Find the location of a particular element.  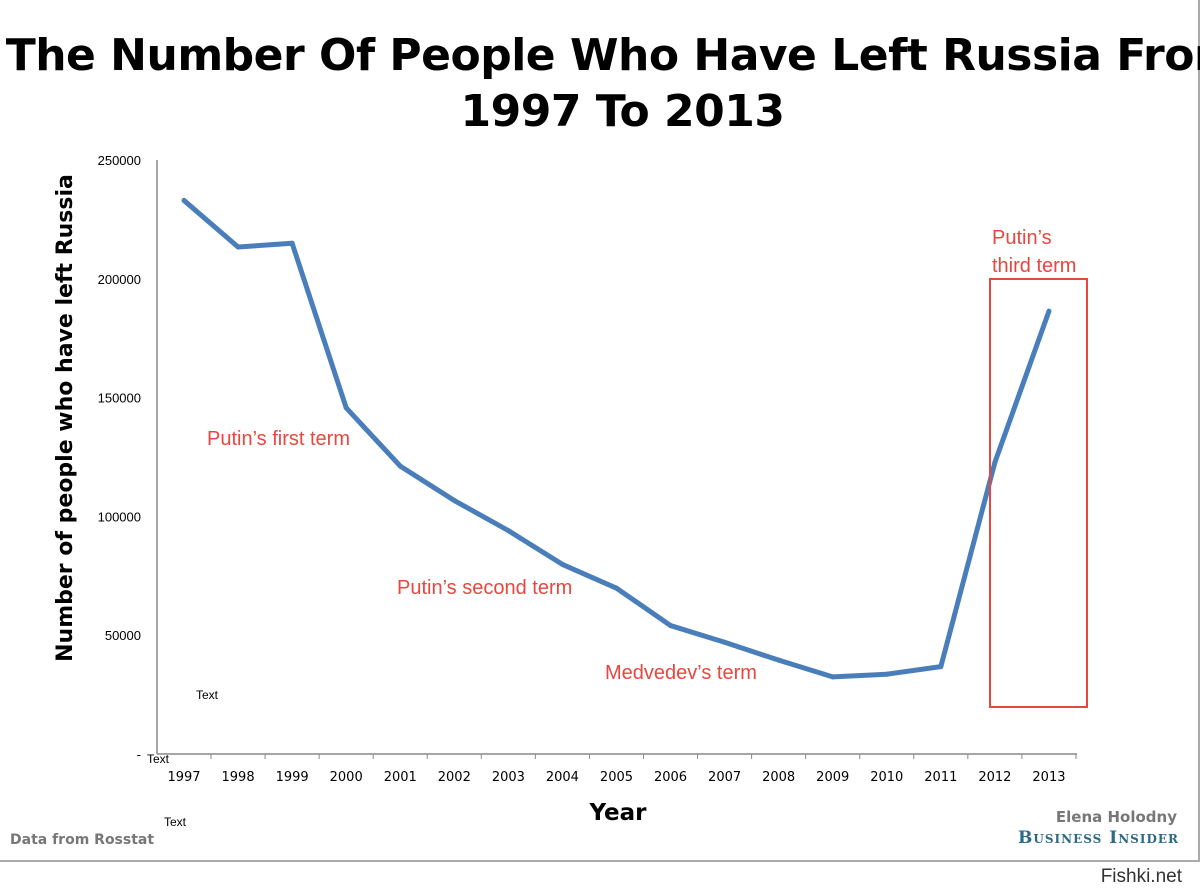

x-tick-label: 1998 is located at coordinates (238, 777).